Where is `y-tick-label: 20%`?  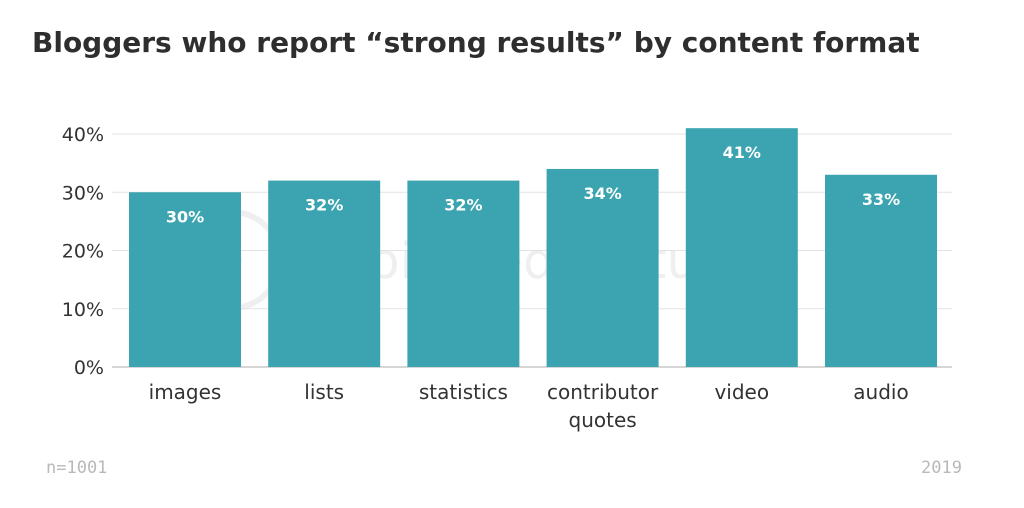
y-tick-label: 20% is located at coordinates (83, 252).